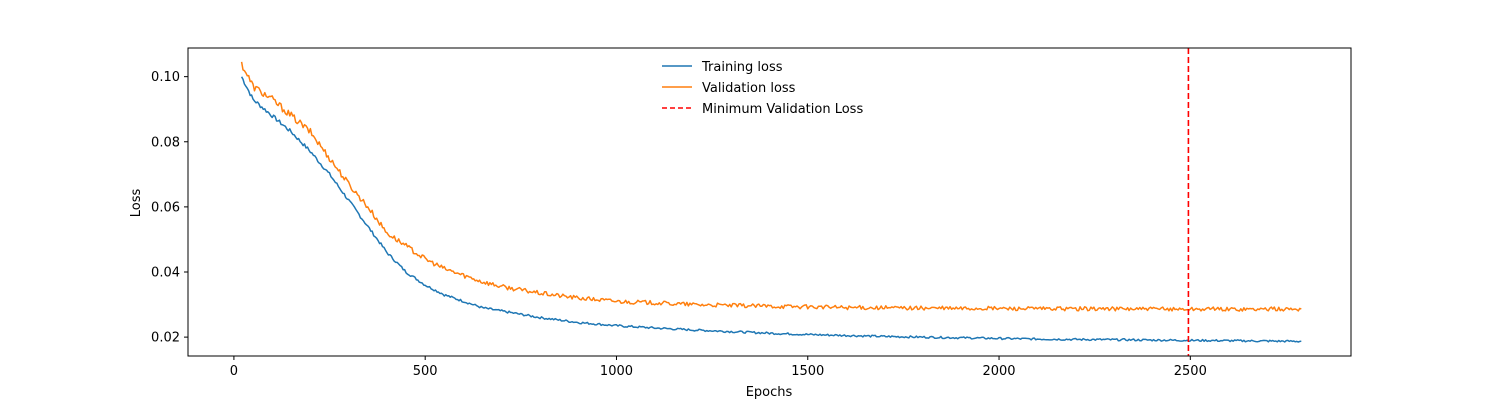 Image resolution: width=1500 pixels, height=400 pixels. What do you see at coordinates (769, 392) in the screenshot?
I see `x-axis-label: Epochs` at bounding box center [769, 392].